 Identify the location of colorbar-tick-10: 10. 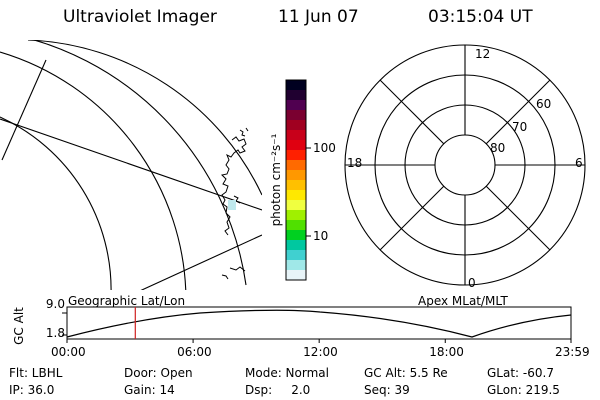
(321, 236).